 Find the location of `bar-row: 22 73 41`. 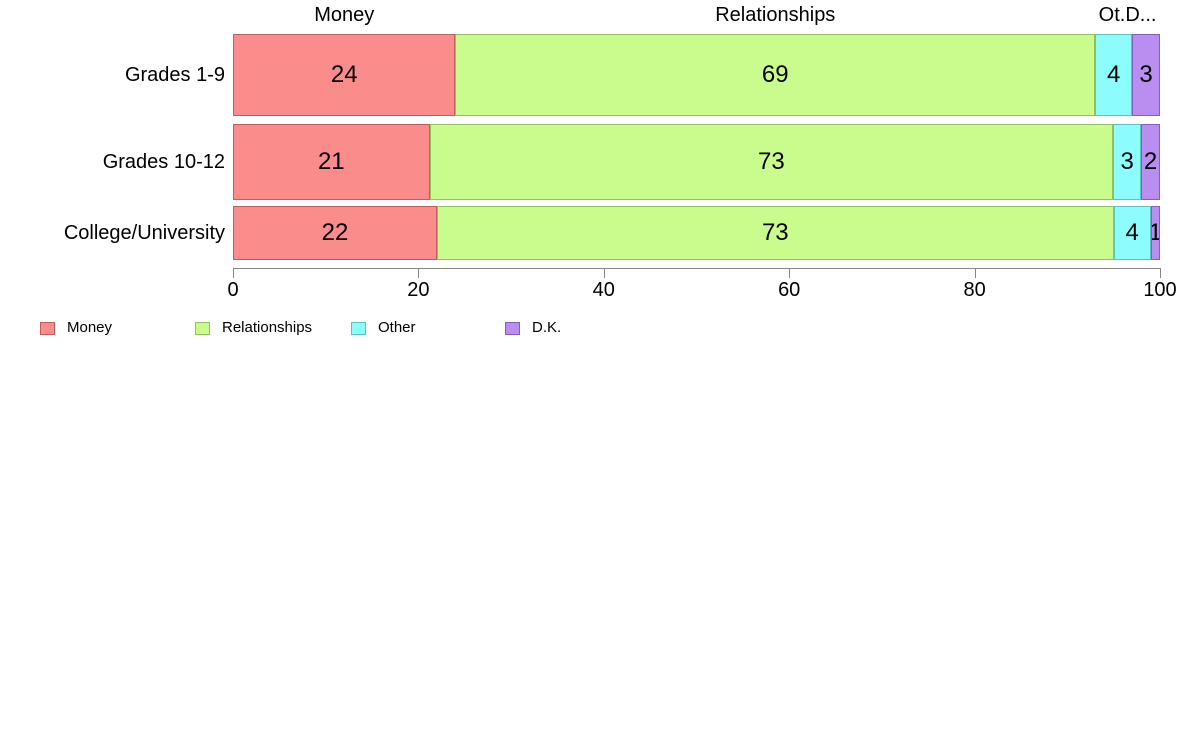

bar-row: 22 73 41 is located at coordinates (696, 233).